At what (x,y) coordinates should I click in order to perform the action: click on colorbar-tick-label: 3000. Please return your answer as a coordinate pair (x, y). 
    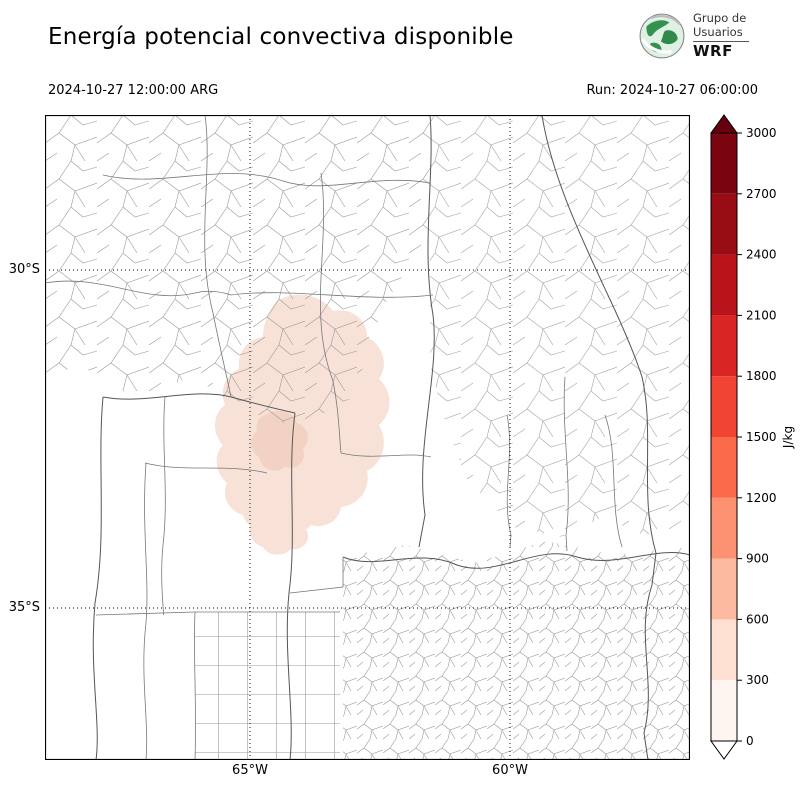
    Looking at the image, I should click on (761, 133).